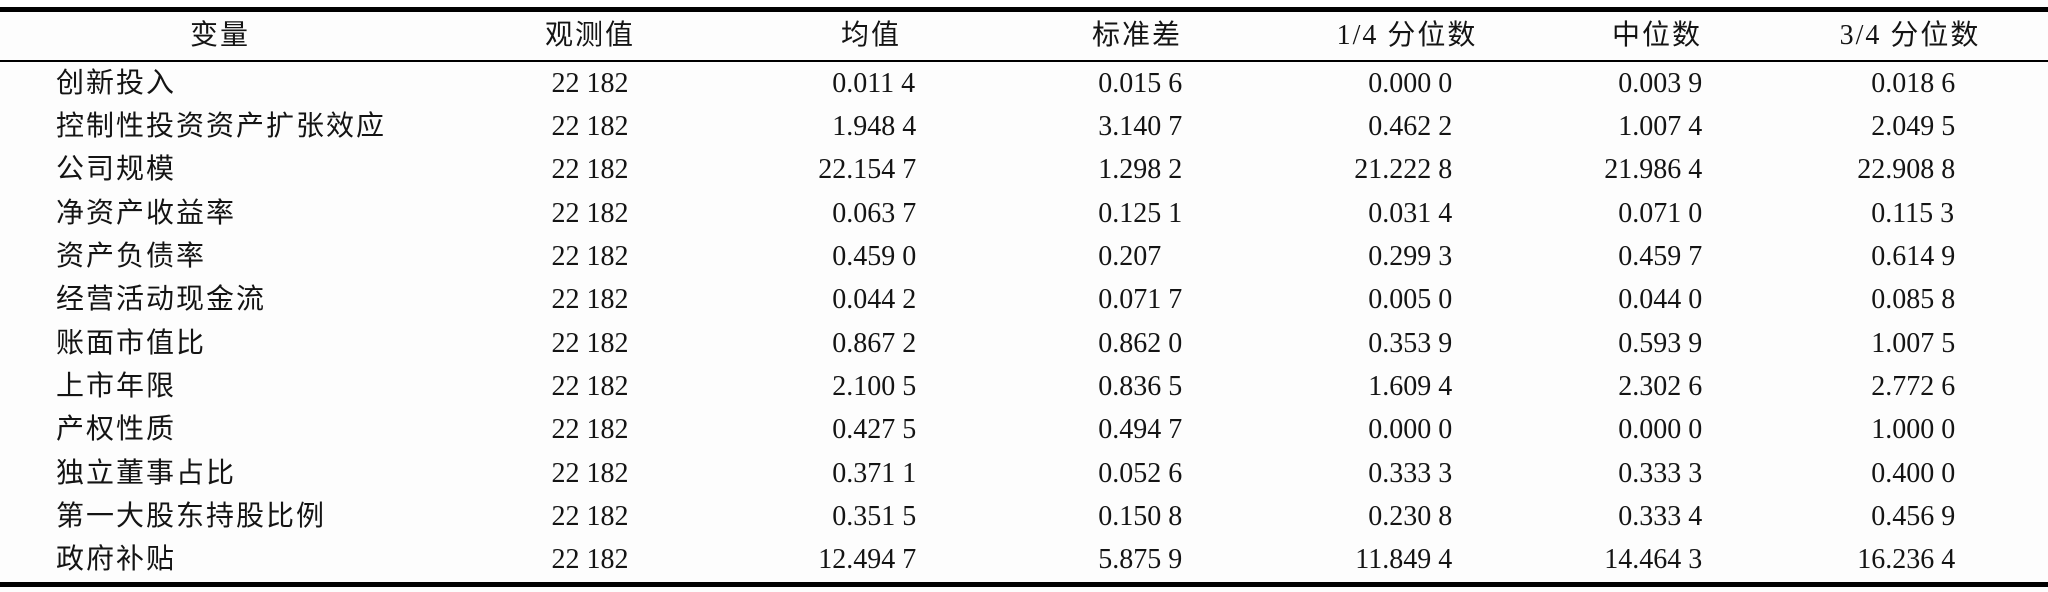 The image size is (2048, 592). What do you see at coordinates (1913, 256) in the screenshot?
I see `cell-q3: 0.614 9` at bounding box center [1913, 256].